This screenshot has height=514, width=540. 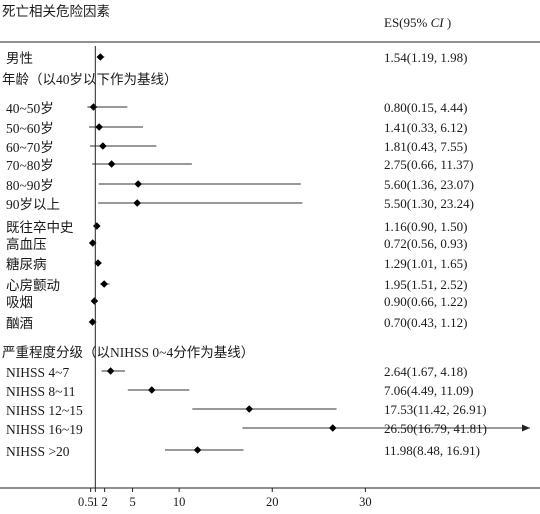 I want to click on row-label-12: 吸烟, so click(x=19, y=302).